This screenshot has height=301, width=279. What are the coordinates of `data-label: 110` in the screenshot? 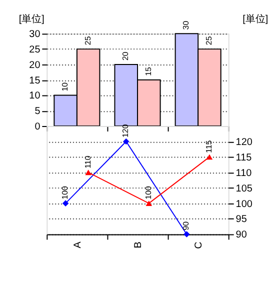 It's located at (87, 161).